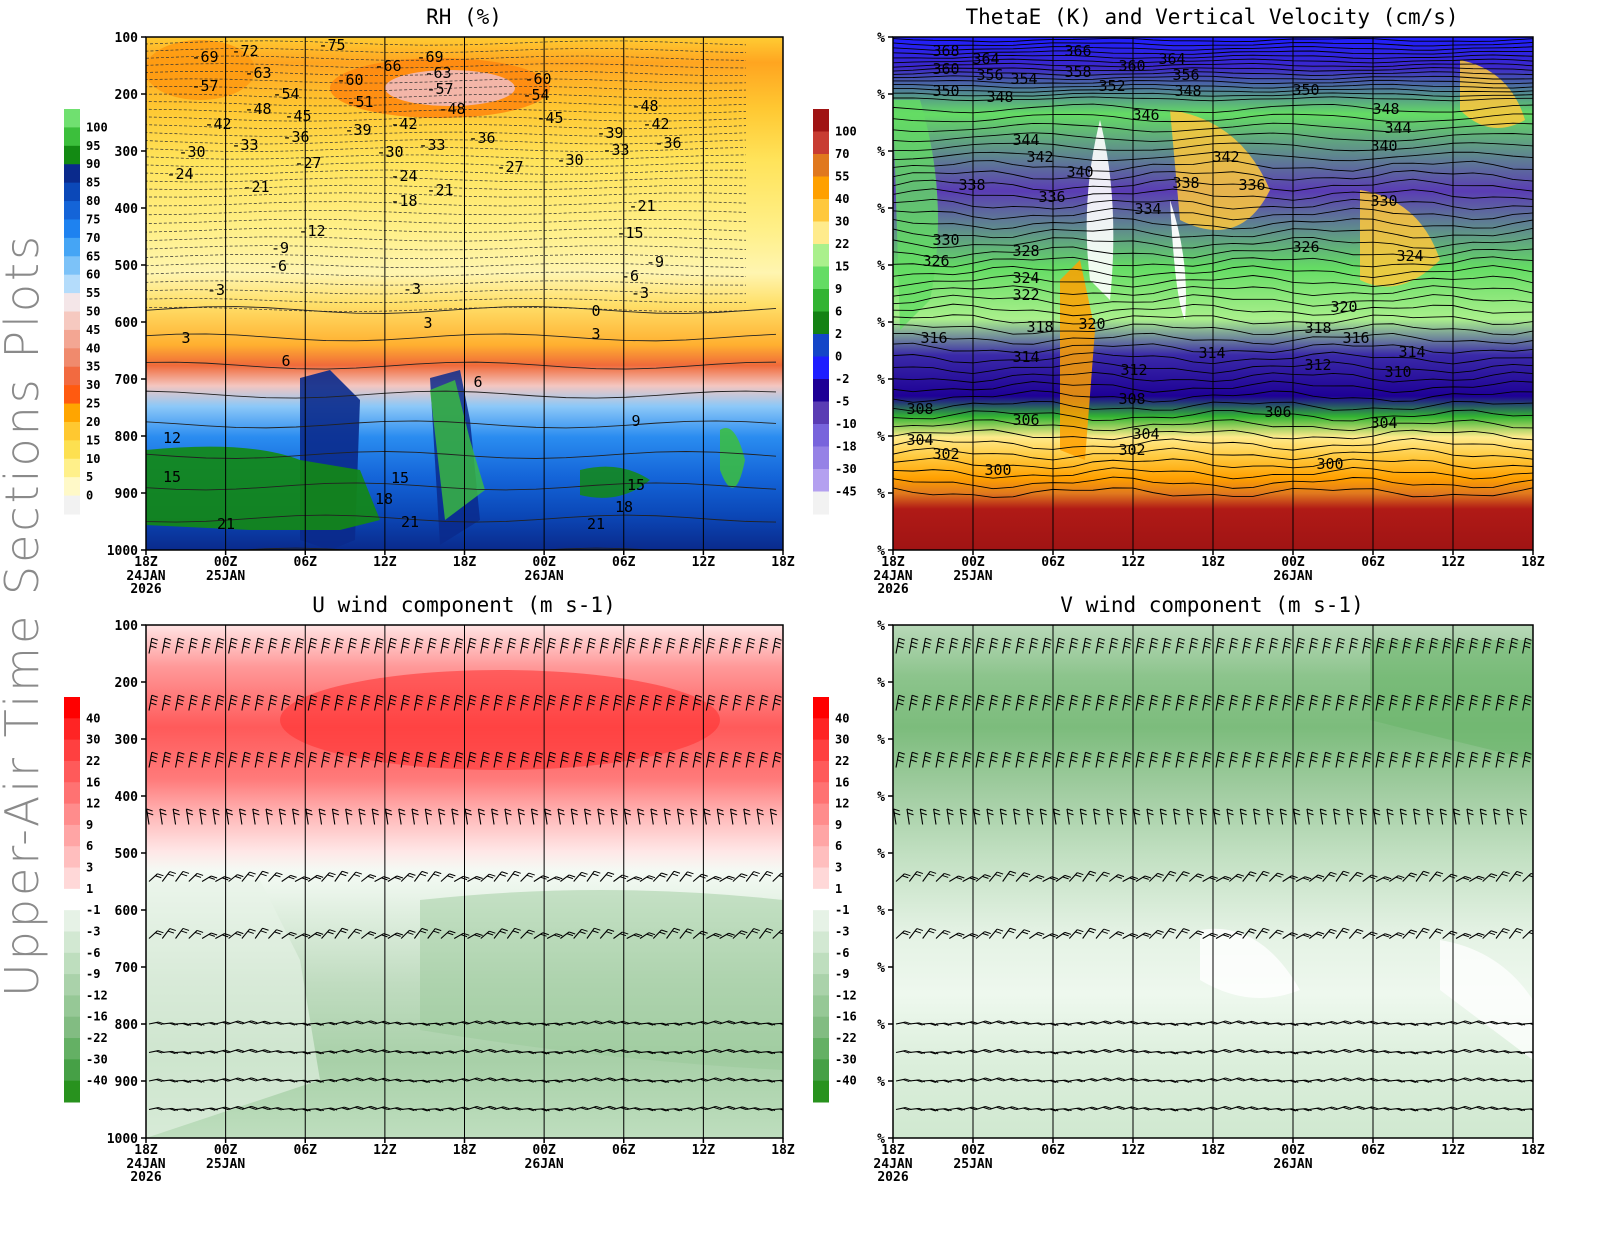 The width and height of the screenshot is (1600, 1240). I want to click on colorbar-label: 3, so click(838, 868).